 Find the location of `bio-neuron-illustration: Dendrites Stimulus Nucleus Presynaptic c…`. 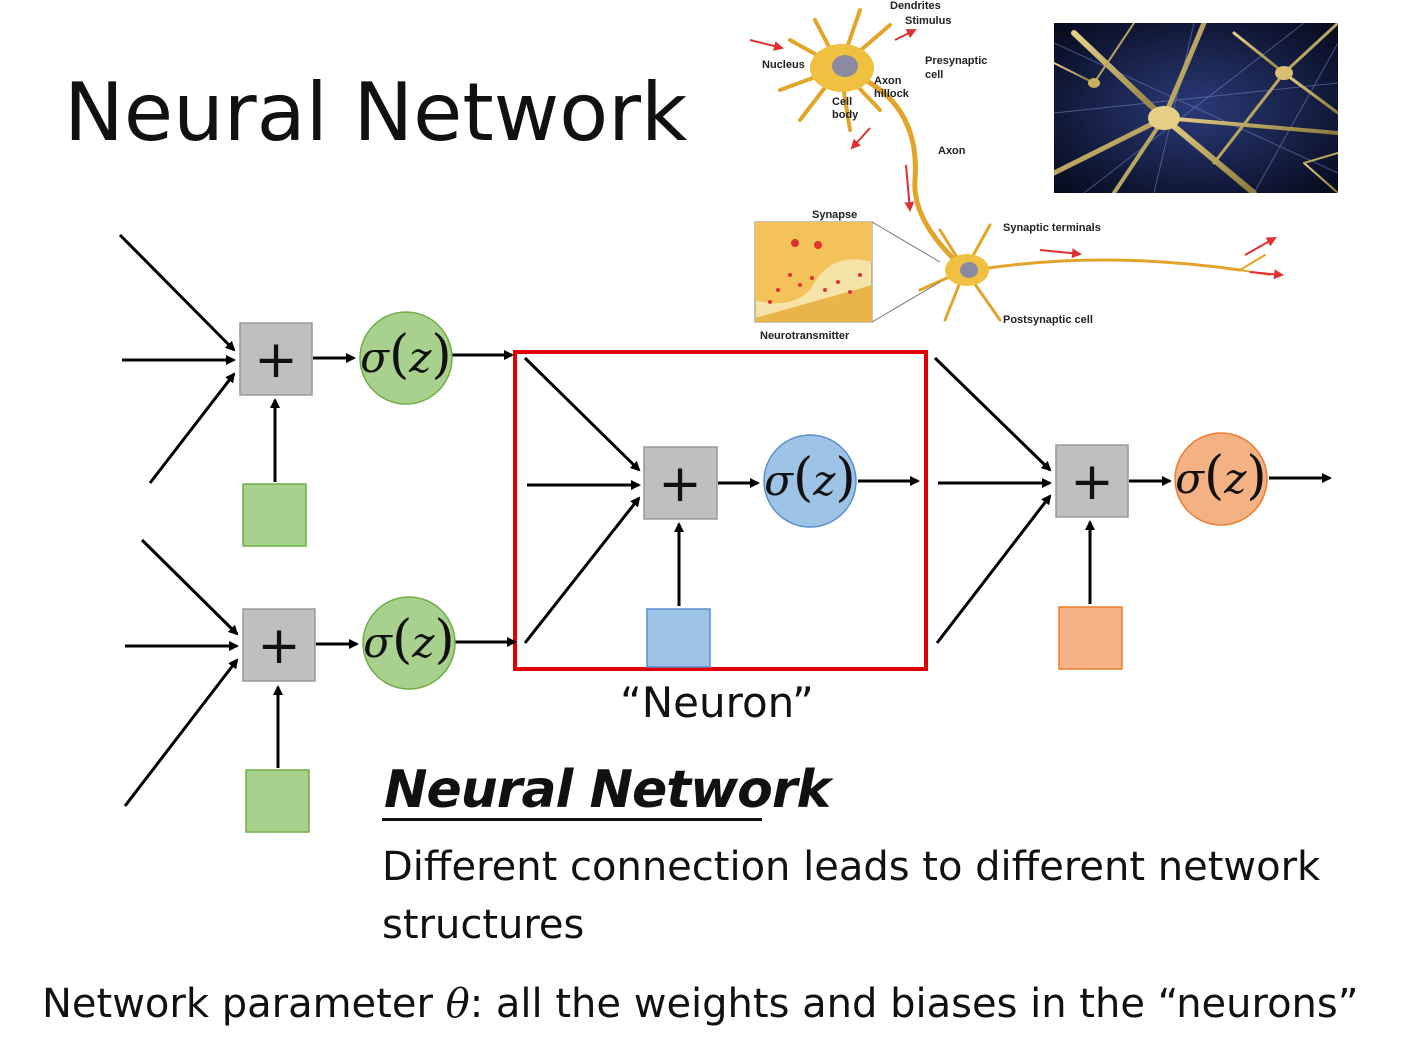

bio-neuron-illustration: Dendrites Stimulus Nucleus Presynaptic c… is located at coordinates (1016, 171).